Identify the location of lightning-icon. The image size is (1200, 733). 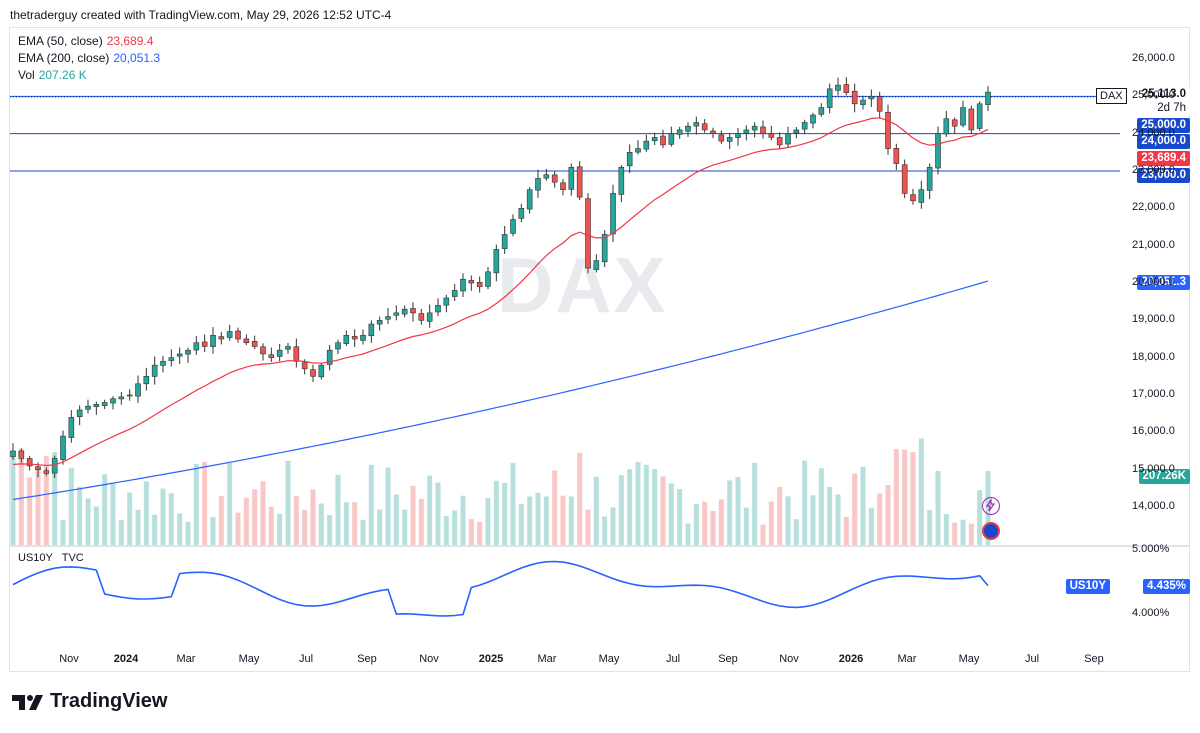
(991, 506).